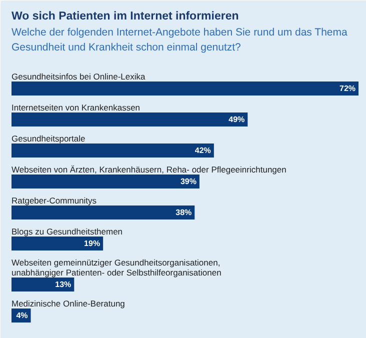  I want to click on y-tick-label: Ratgeber-Communitys, so click(54, 201).